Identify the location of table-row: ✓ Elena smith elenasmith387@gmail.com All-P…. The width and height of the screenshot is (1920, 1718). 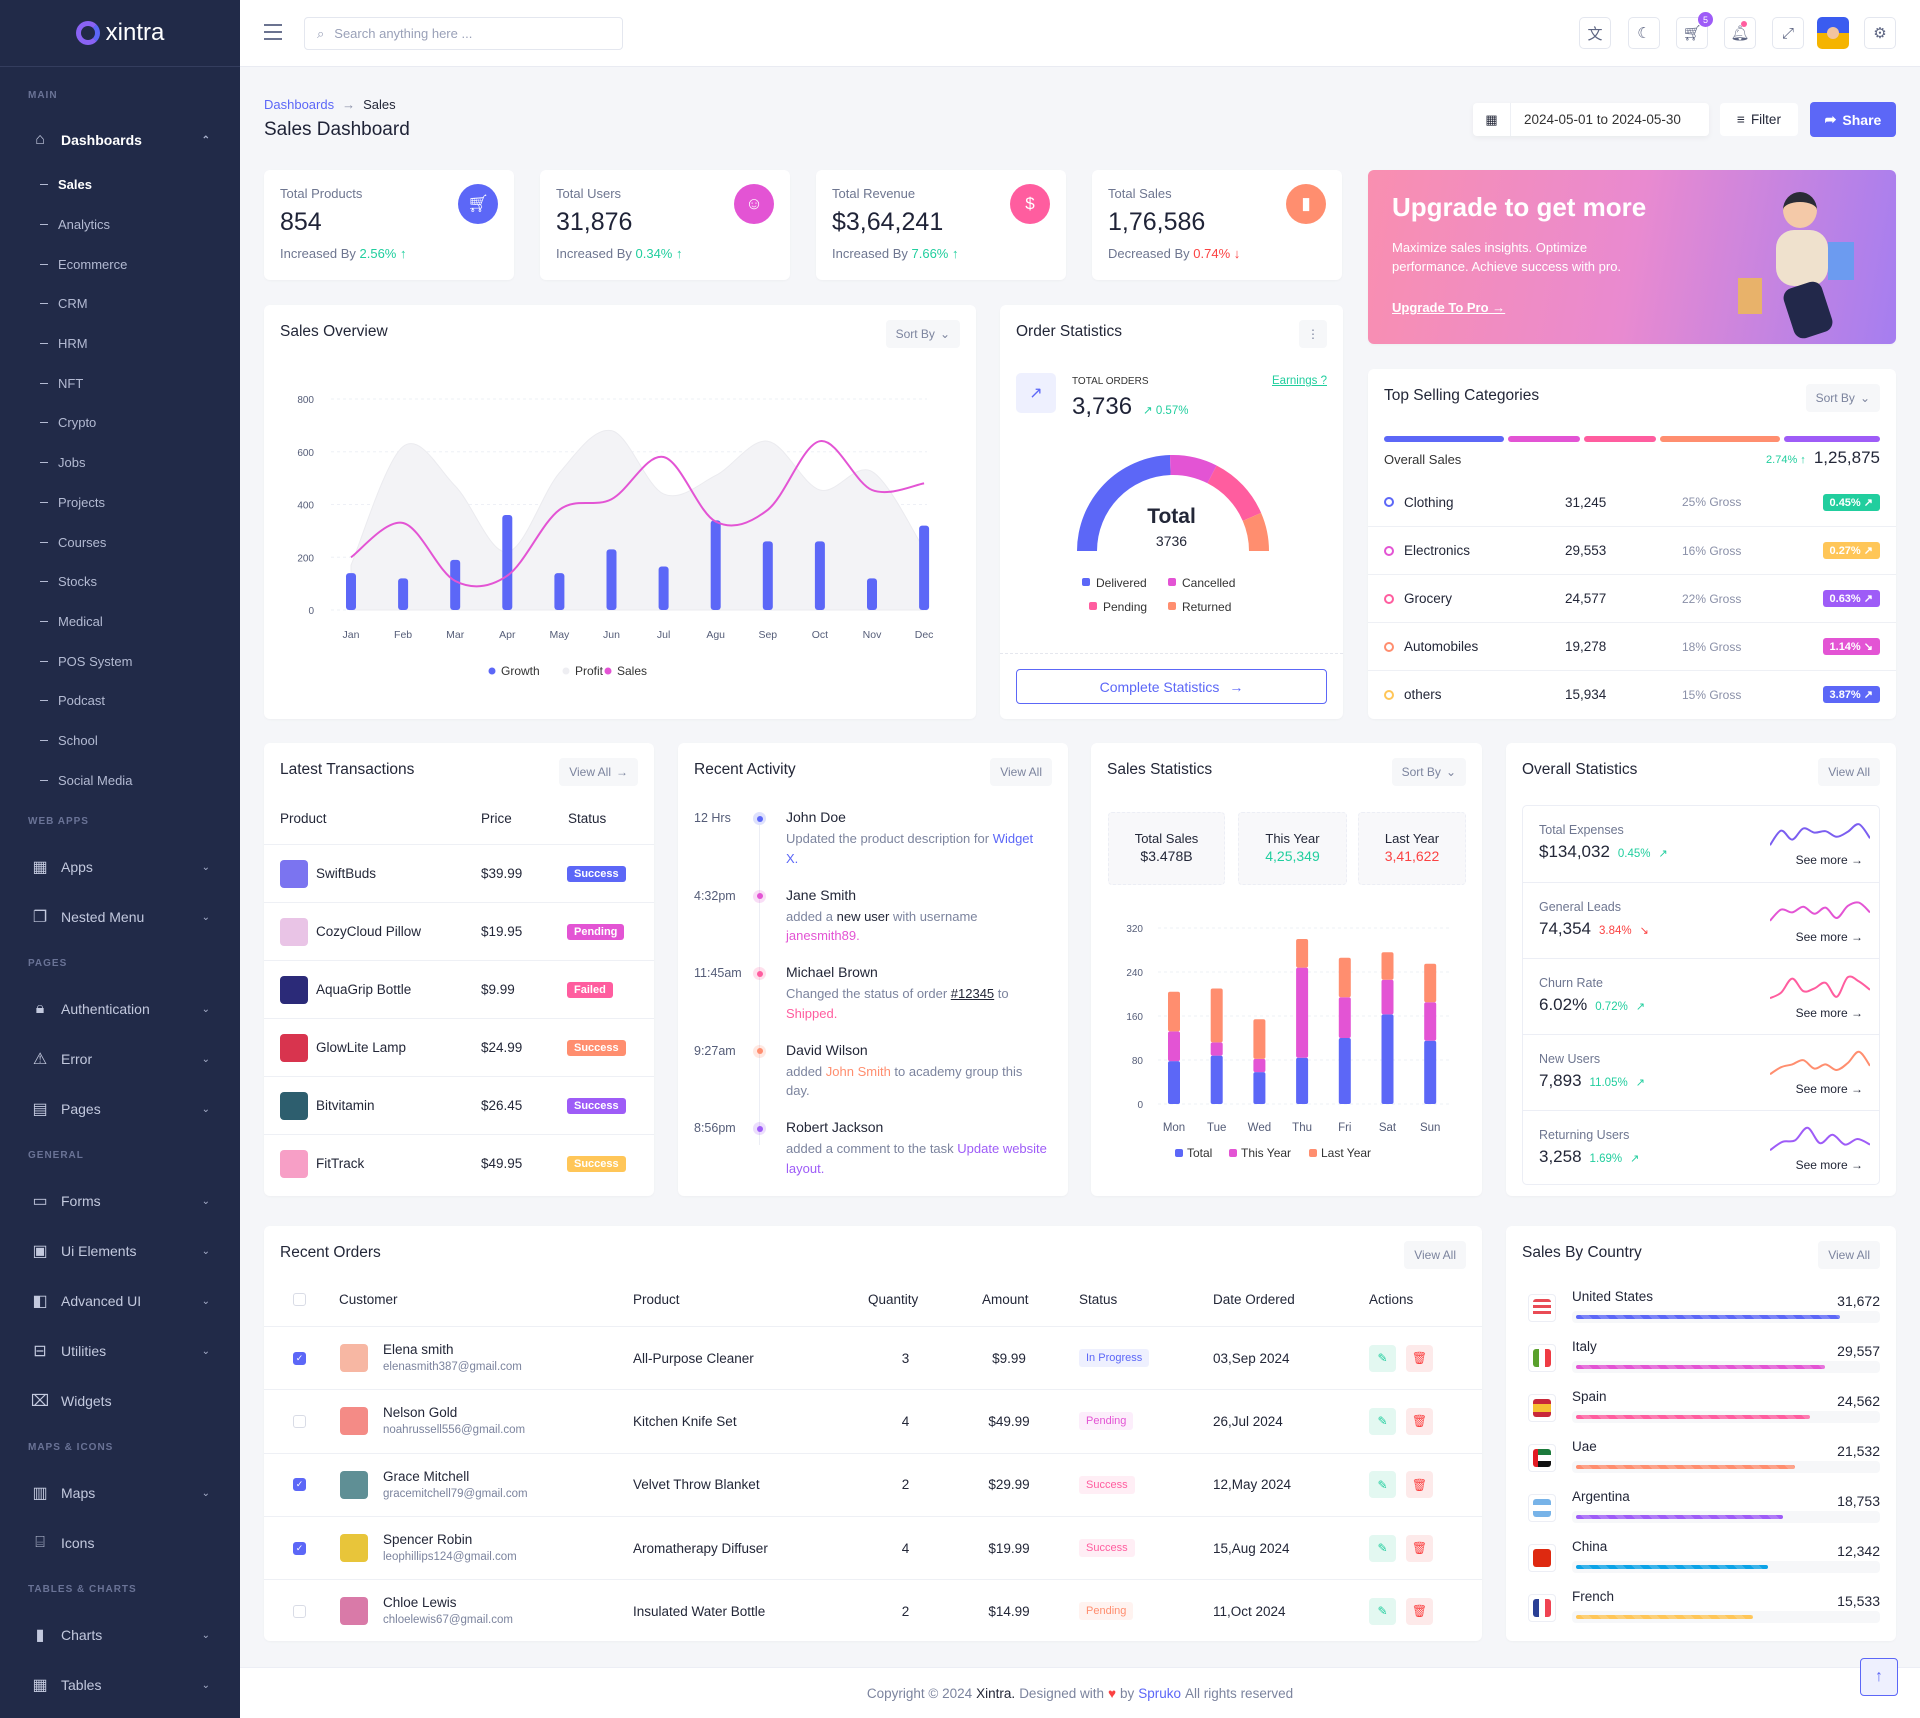
(873, 1357).